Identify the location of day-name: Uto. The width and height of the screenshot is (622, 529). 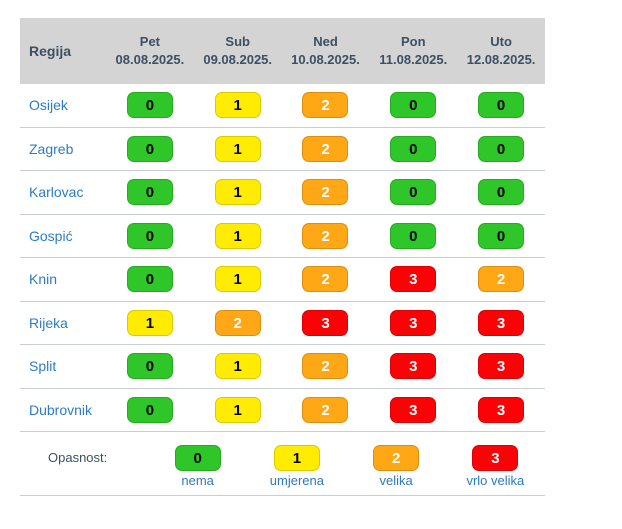
(501, 41).